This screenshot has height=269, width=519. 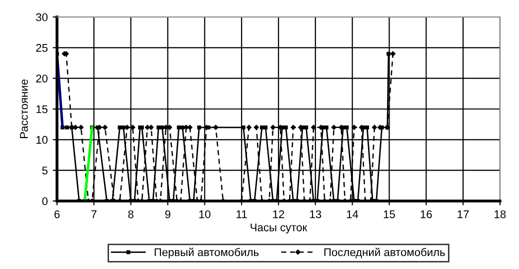 What do you see at coordinates (57, 214) in the screenshot?
I see `x-tick-label: 6` at bounding box center [57, 214].